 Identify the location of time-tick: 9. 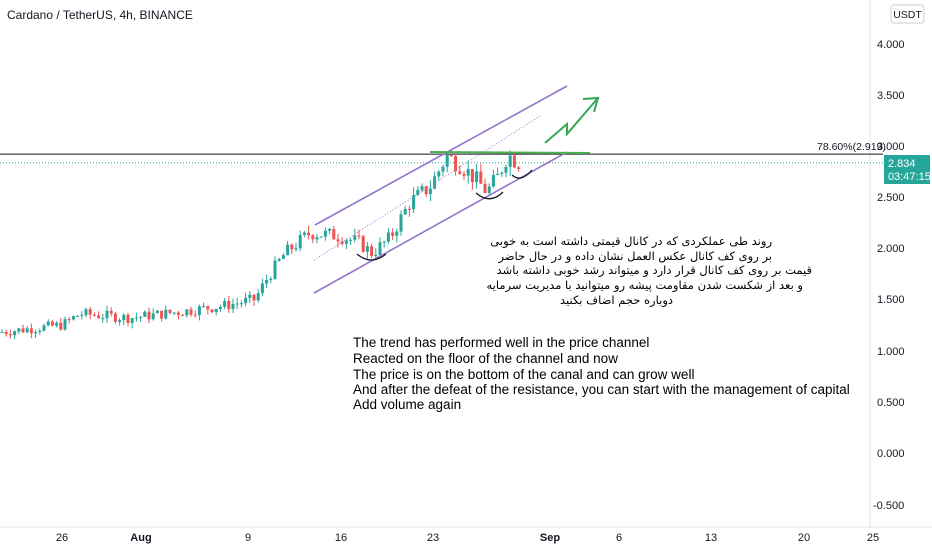
(248, 538).